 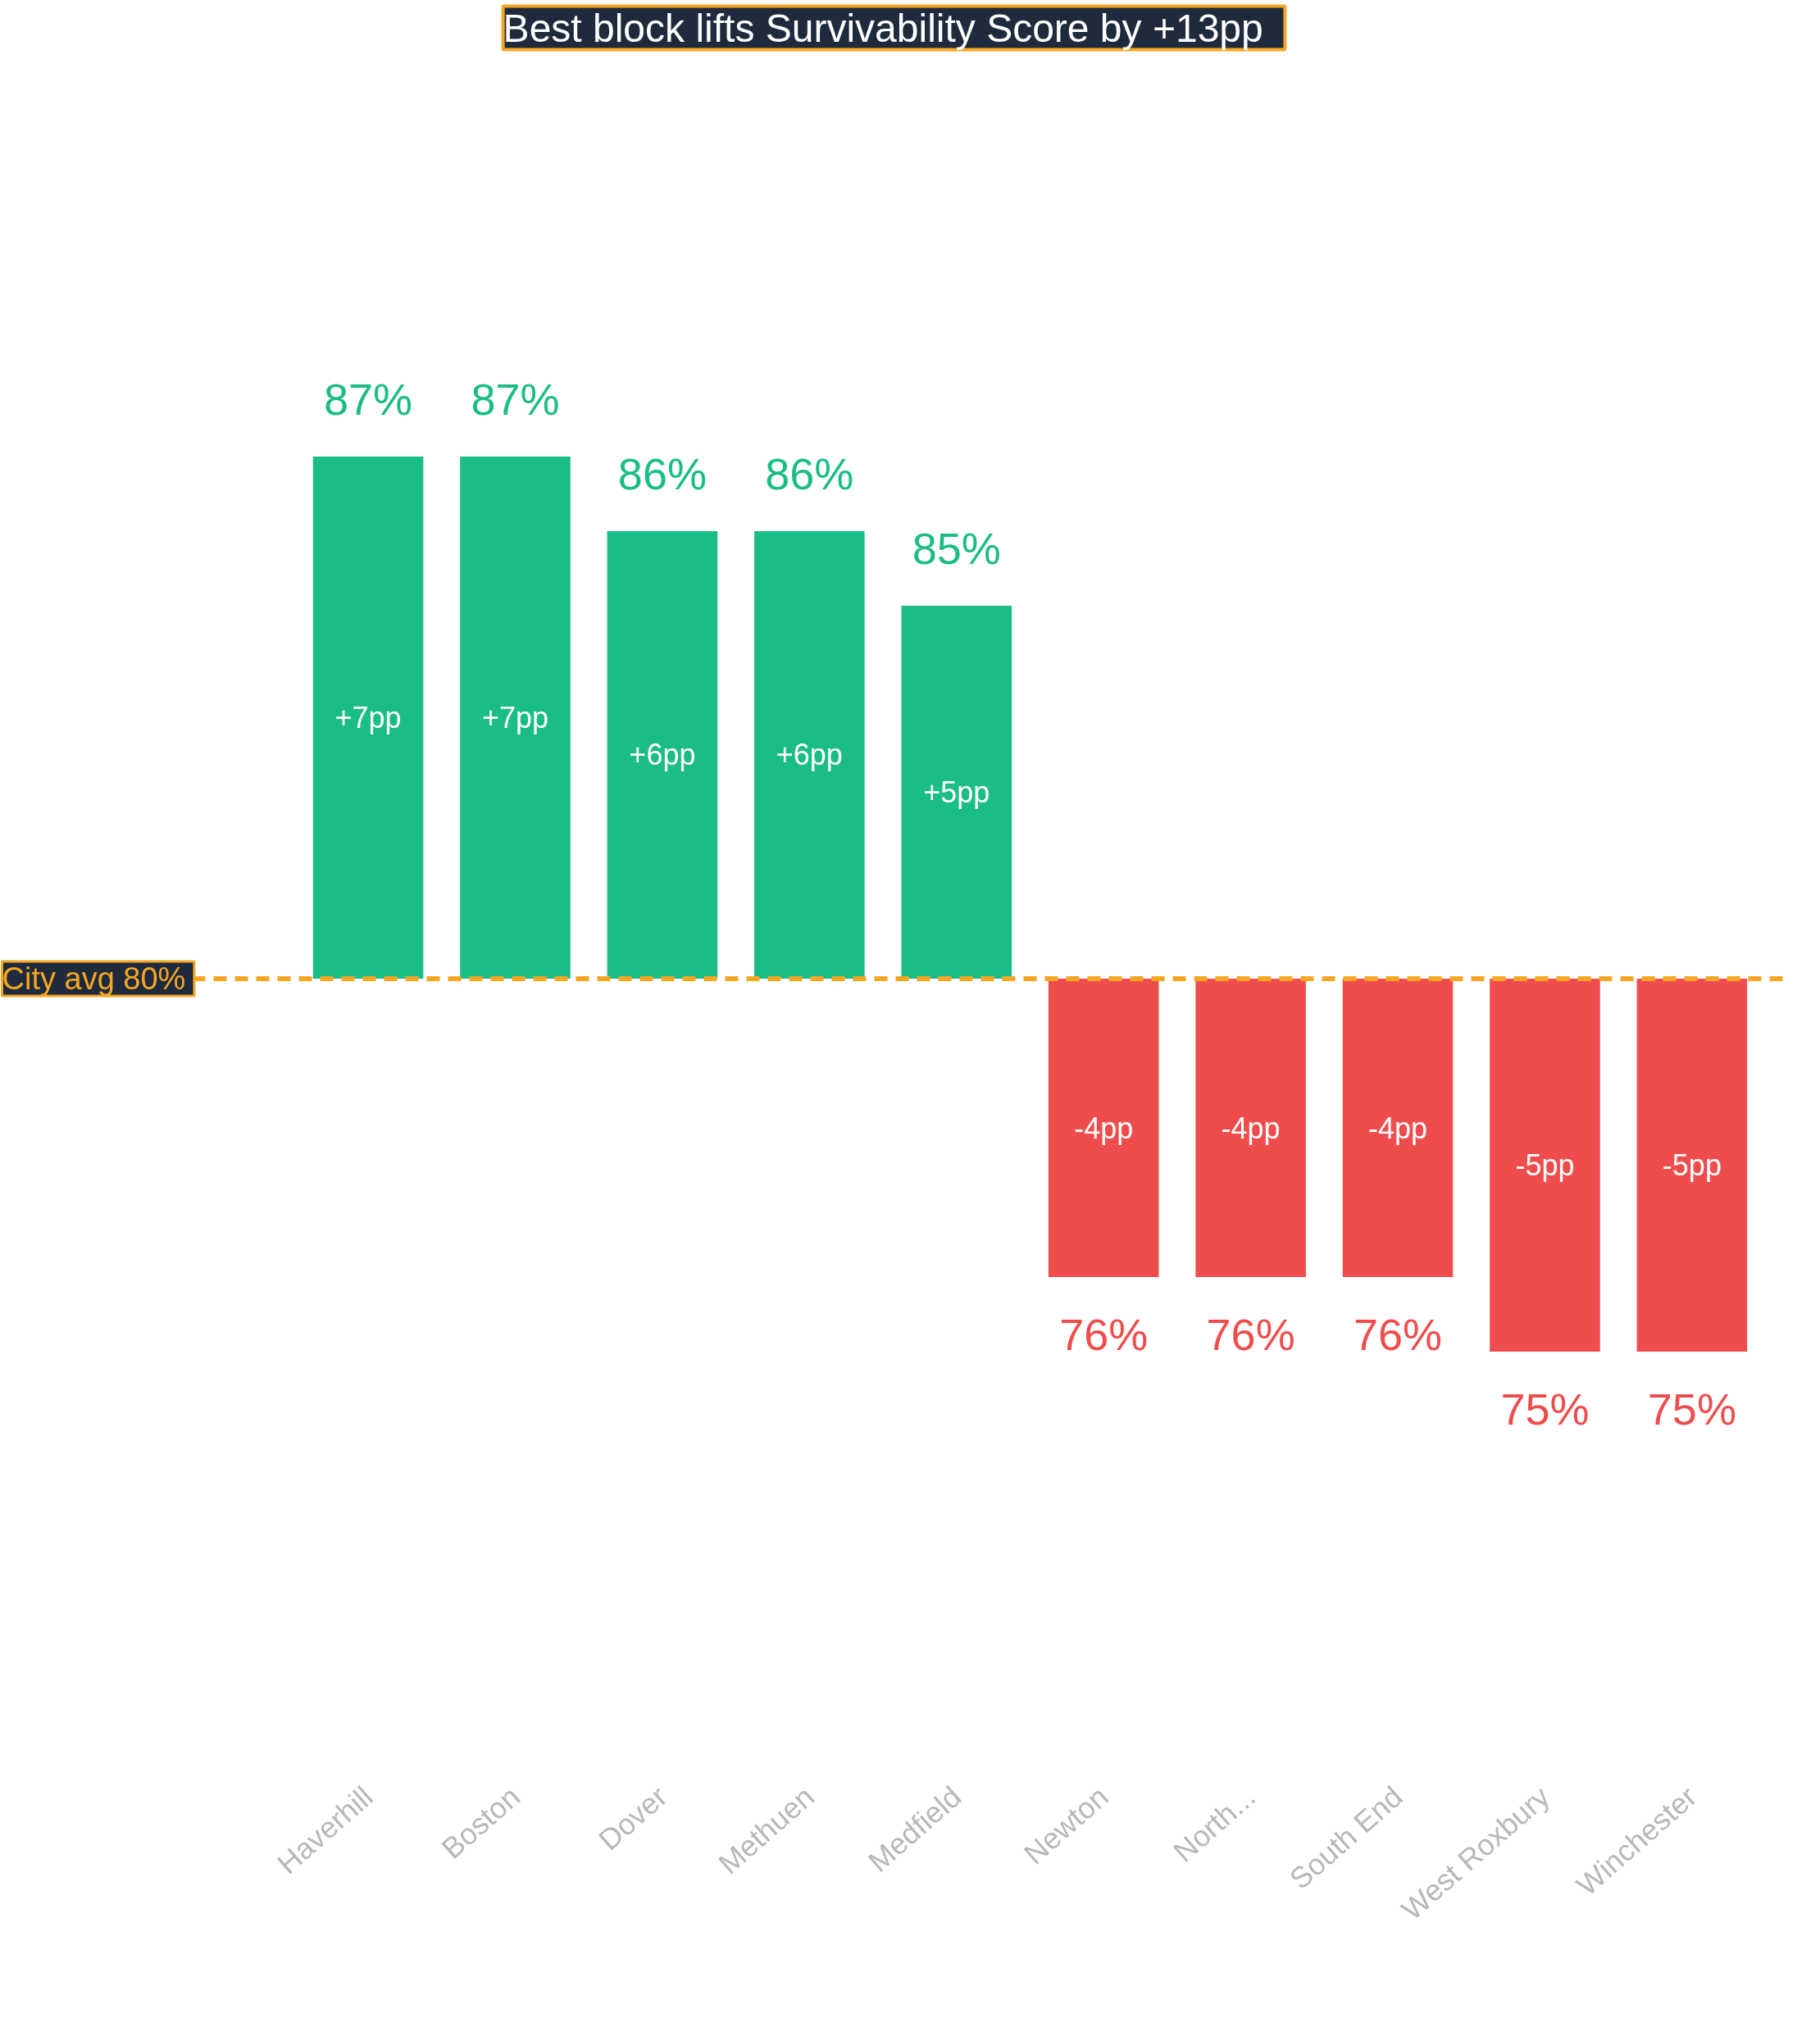 What do you see at coordinates (957, 548) in the screenshot?
I see `annotation: 85%` at bounding box center [957, 548].